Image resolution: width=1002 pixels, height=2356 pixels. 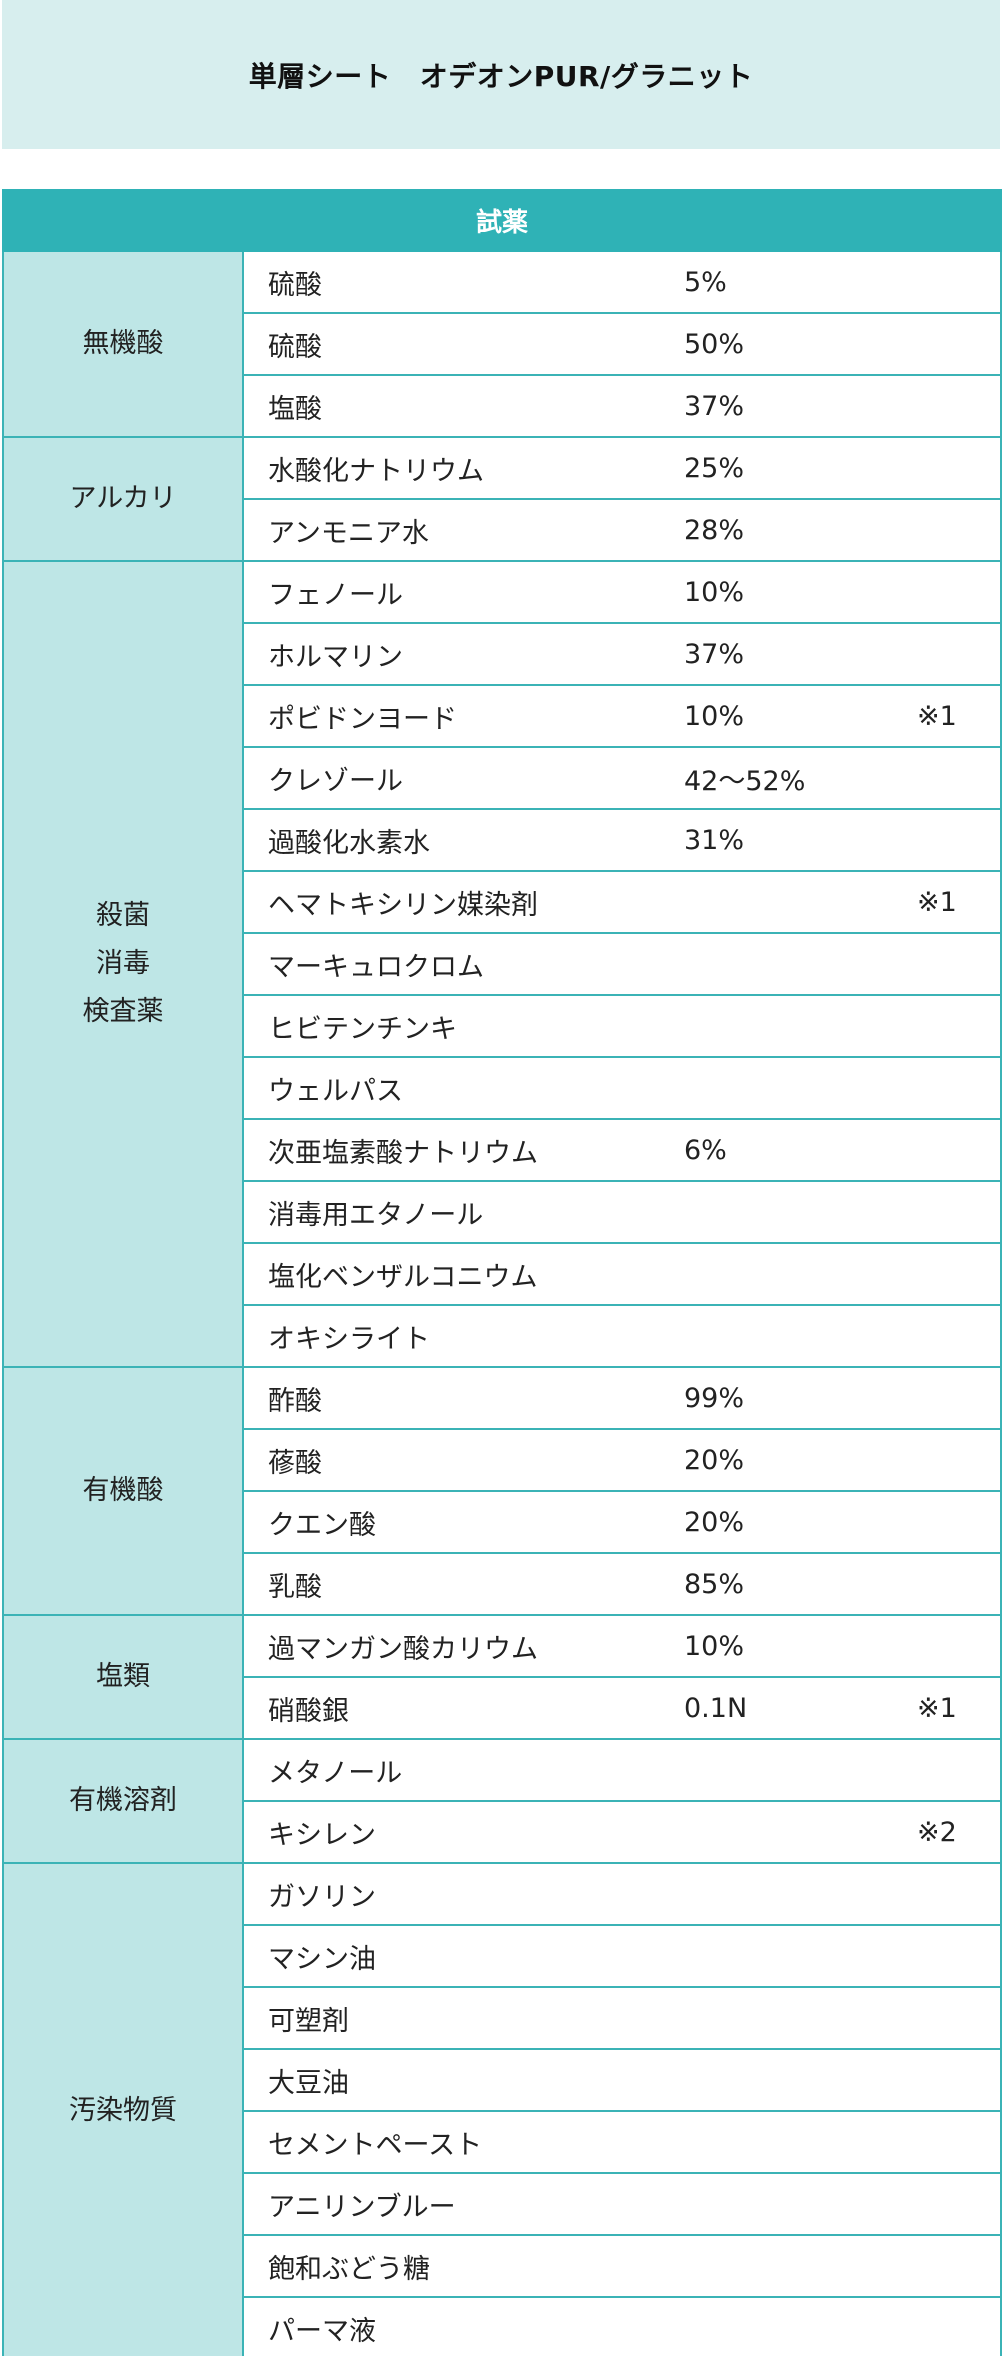 I want to click on reagent-name: 消毒用エタノール, so click(x=463, y=1212).